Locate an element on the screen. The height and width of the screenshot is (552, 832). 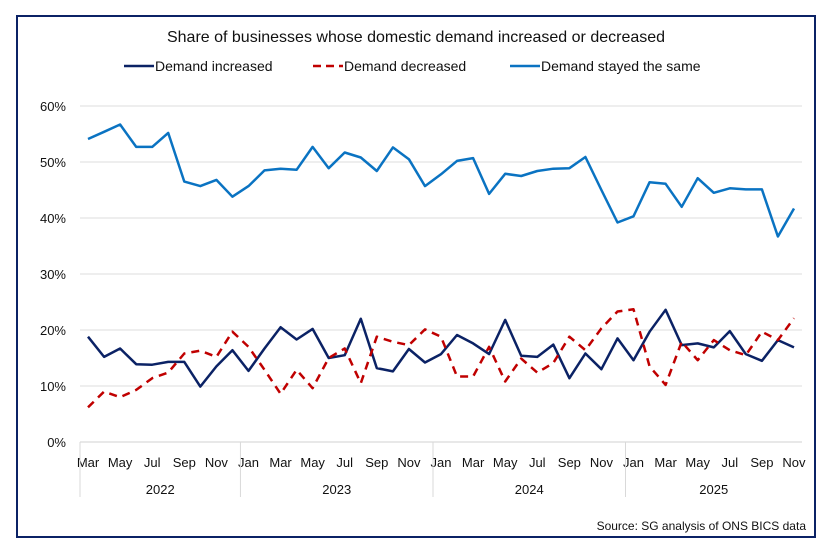
y-tick-label: 50% is located at coordinates (53, 162).